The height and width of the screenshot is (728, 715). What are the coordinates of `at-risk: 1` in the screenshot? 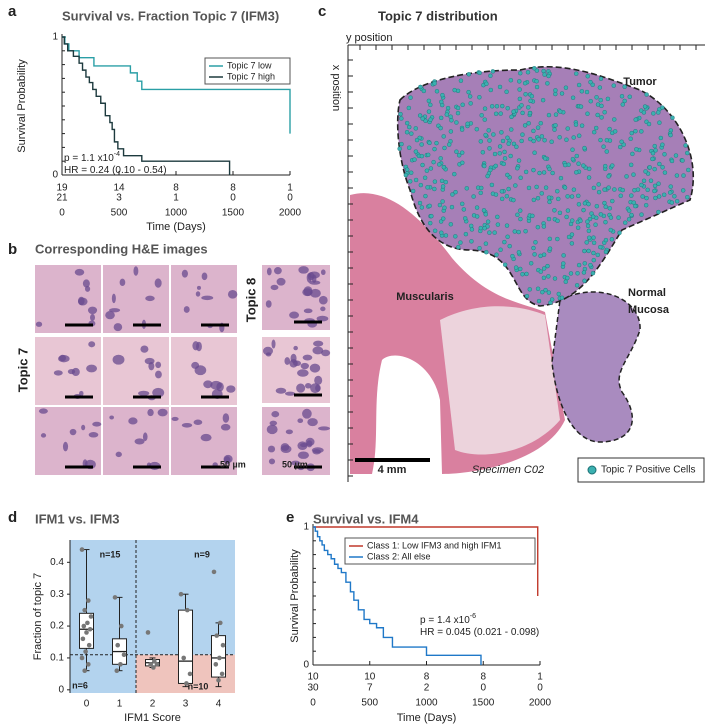 It's located at (290, 188).